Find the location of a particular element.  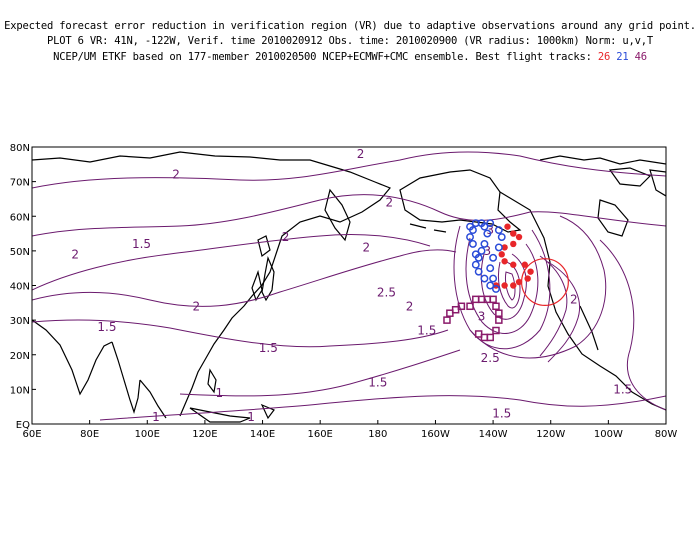

lat-tick-label: 60N is located at coordinates (20, 217).